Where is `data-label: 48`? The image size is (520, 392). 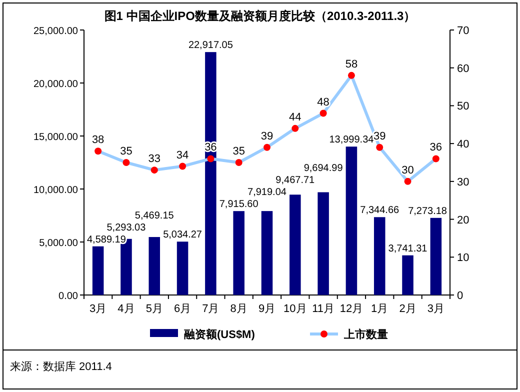 data-label: 48 is located at coordinates (323, 102).